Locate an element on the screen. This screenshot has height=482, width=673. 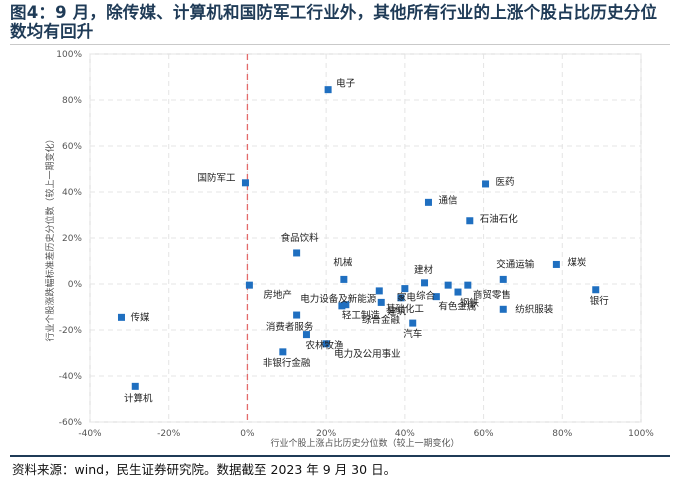
data-point-label: 家电 is located at coordinates (407, 298).